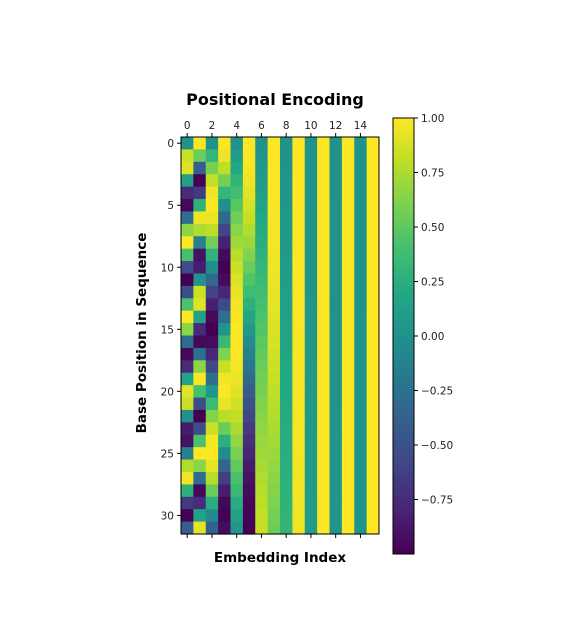 The height and width of the screenshot is (639, 577). I want to click on colorbar-tick-label: 0.00, so click(432, 337).